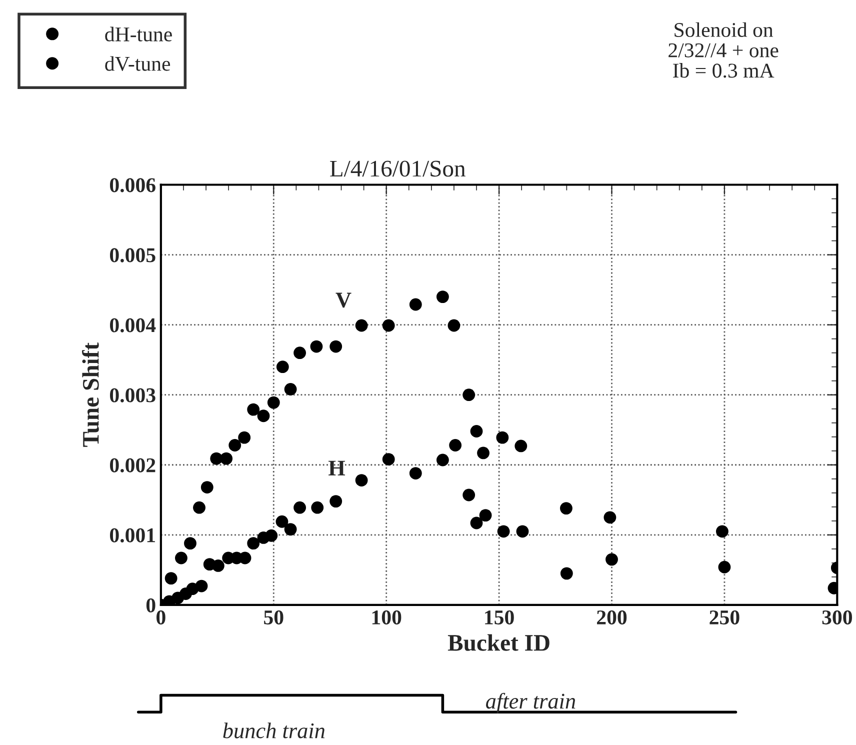 Image resolution: width=856 pixels, height=745 pixels. I want to click on x-tick-label: 100, so click(387, 617).